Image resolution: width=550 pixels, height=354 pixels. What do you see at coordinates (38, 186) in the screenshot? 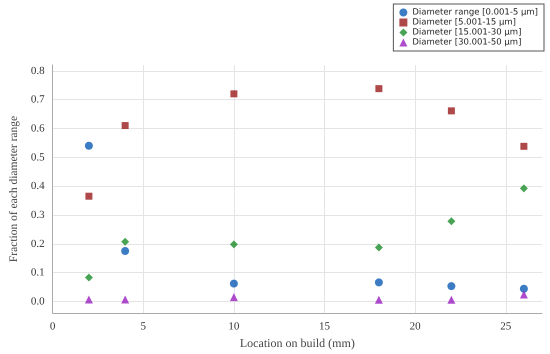
I see `y-tick-label: 0.4` at bounding box center [38, 186].